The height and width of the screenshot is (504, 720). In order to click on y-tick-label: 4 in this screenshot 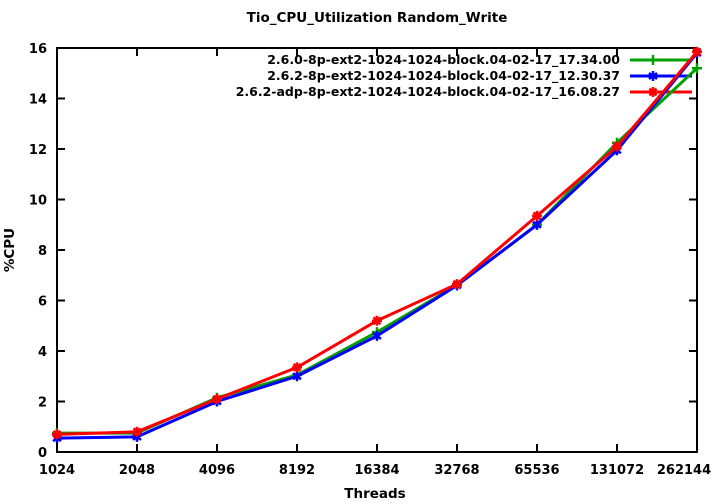, I will do `click(42, 352)`.